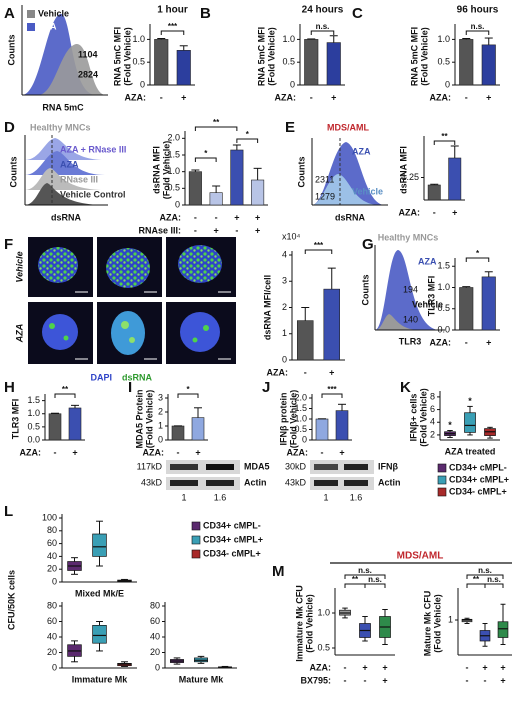  Describe the element at coordinates (405, 387) in the screenshot. I see `panel-letter: K` at that location.